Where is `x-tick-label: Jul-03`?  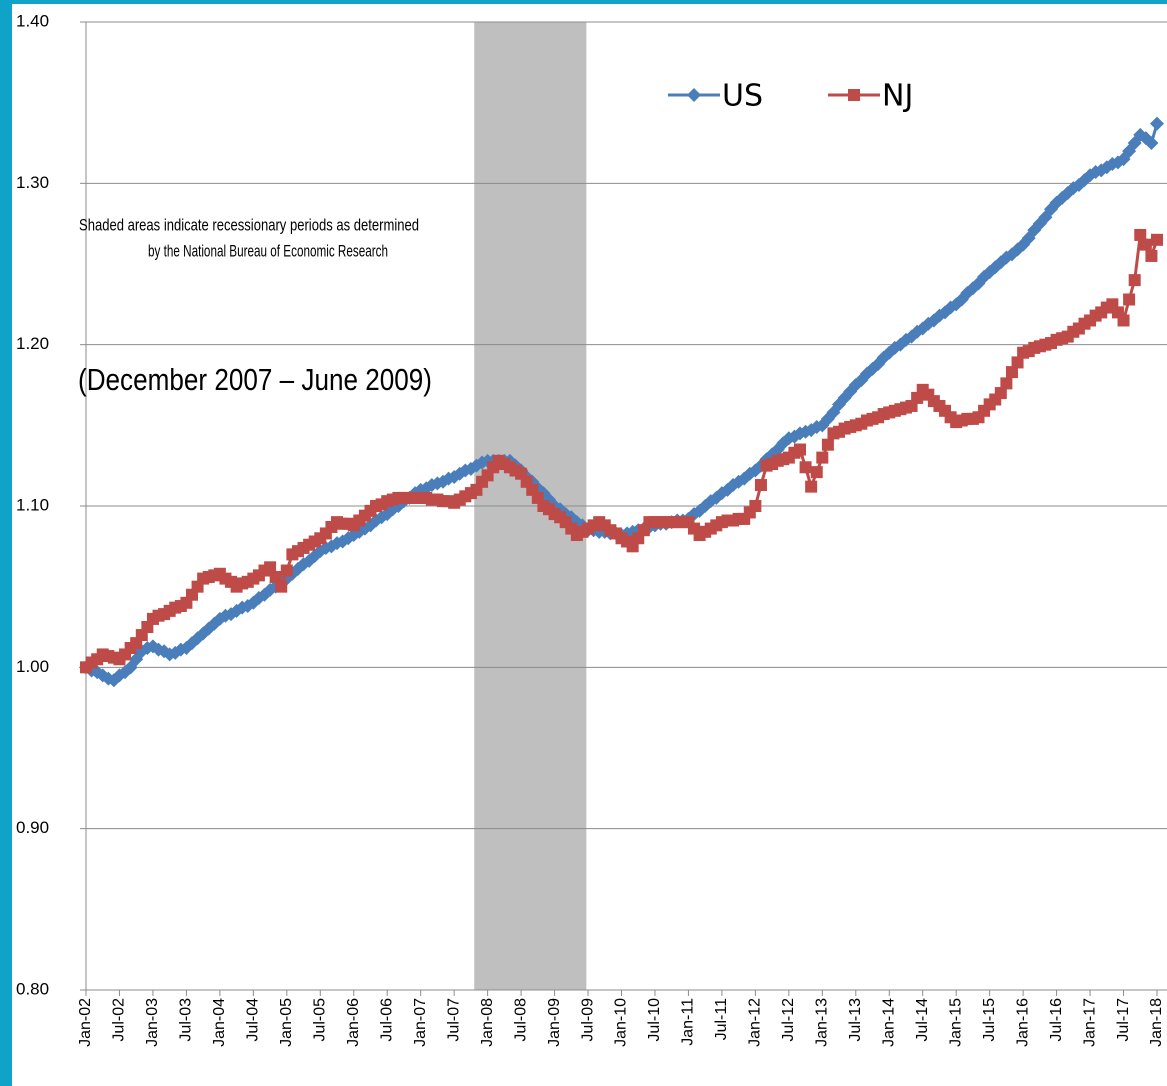
x-tick-label: Jul-03 is located at coordinates (186, 1020).